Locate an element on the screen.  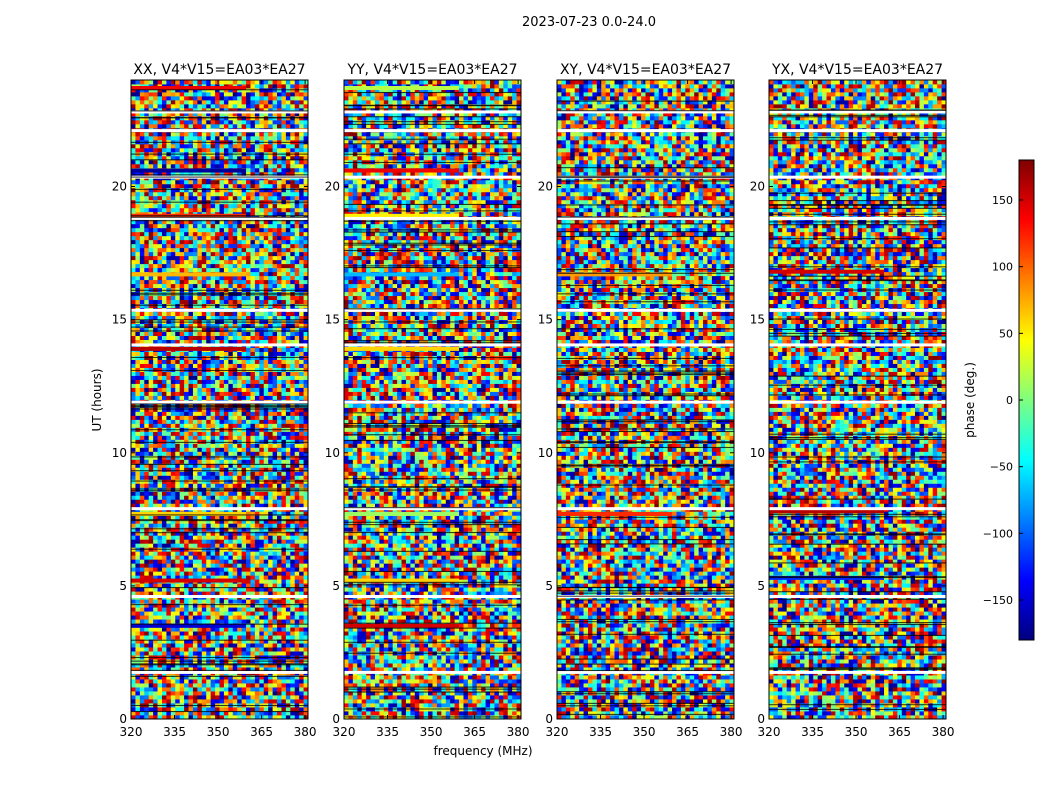
colorbar-label: phase (deg.) is located at coordinates (970, 400).